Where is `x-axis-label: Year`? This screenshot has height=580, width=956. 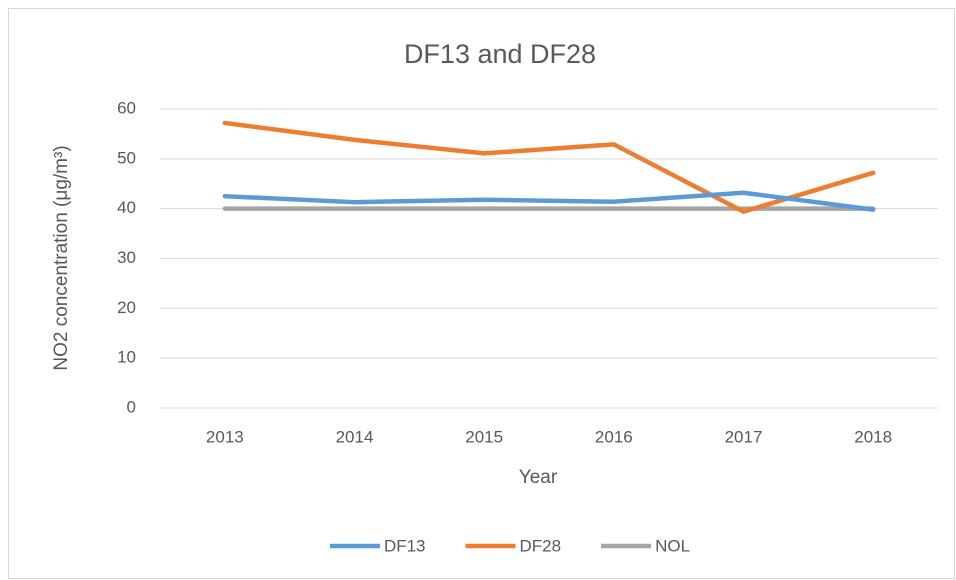
x-axis-label: Year is located at coordinates (538, 477).